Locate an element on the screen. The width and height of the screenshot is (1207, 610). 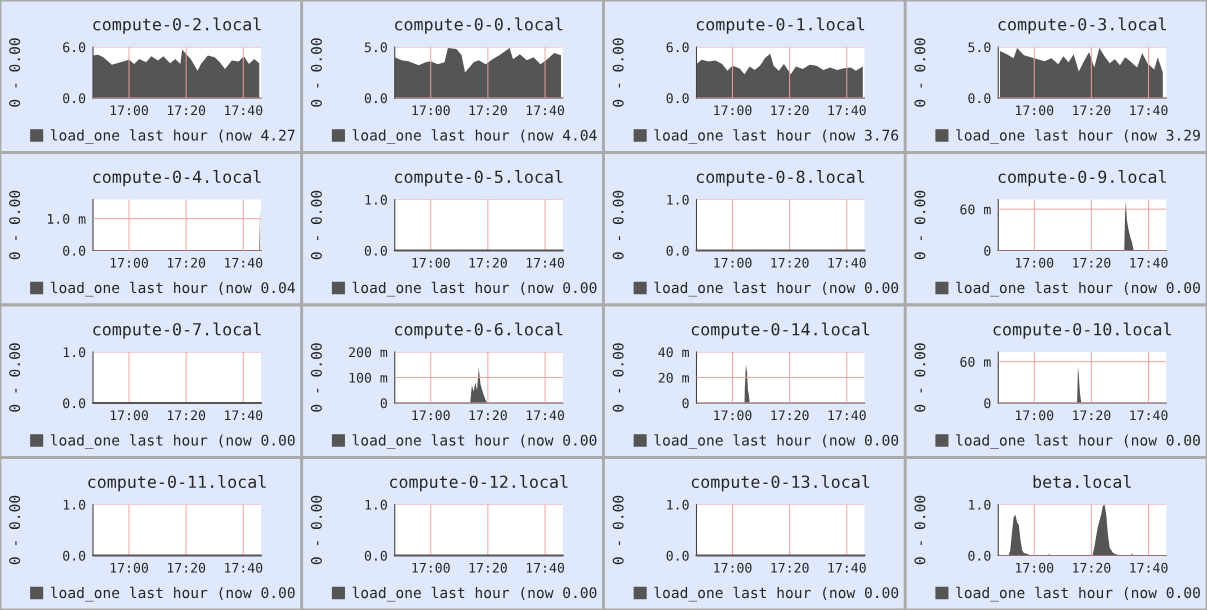
legend-label: load_one last hour (now 3.76 is located at coordinates (776, 136).